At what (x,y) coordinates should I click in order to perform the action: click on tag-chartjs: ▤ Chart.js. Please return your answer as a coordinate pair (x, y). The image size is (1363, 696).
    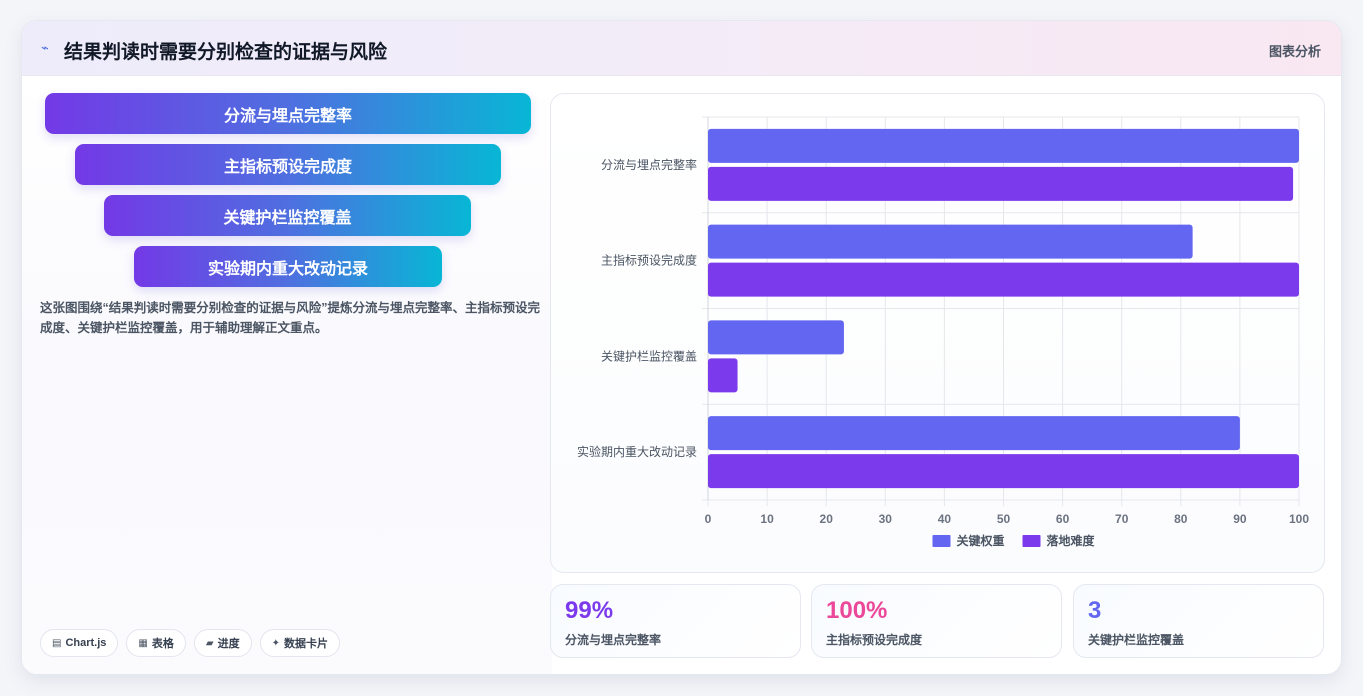
    Looking at the image, I should click on (79, 643).